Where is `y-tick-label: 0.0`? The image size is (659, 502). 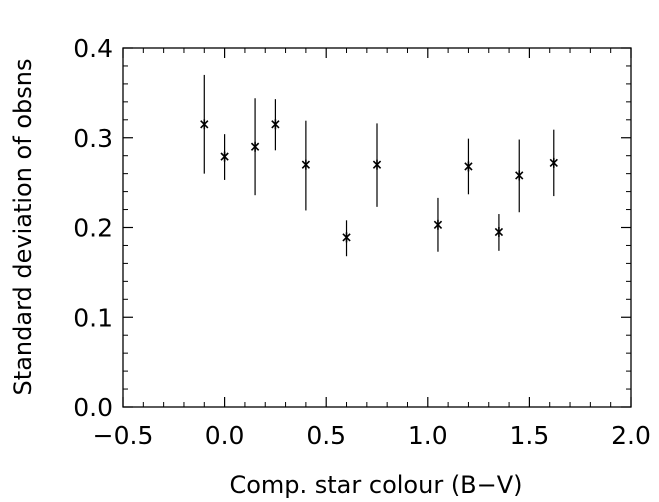
y-tick-label: 0.0 is located at coordinates (93, 407).